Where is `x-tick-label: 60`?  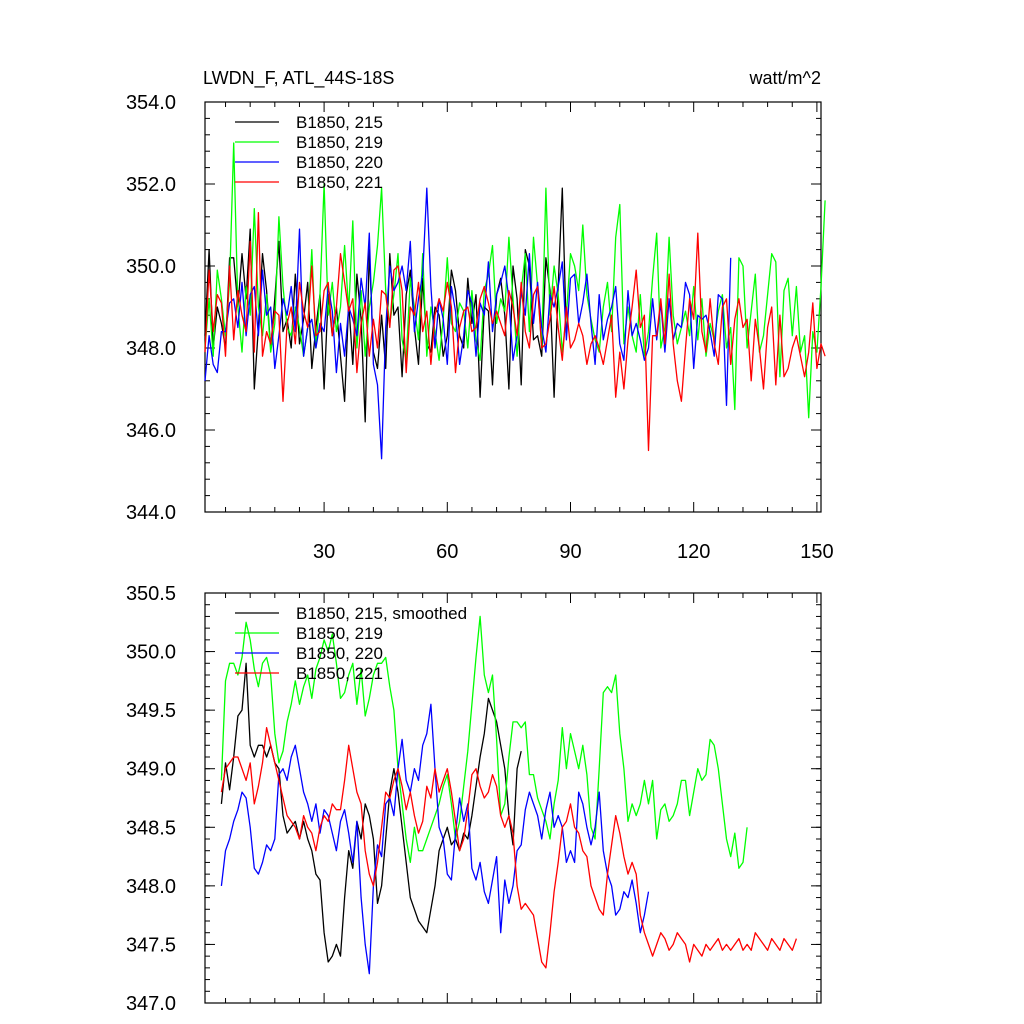 x-tick-label: 60 is located at coordinates (447, 552).